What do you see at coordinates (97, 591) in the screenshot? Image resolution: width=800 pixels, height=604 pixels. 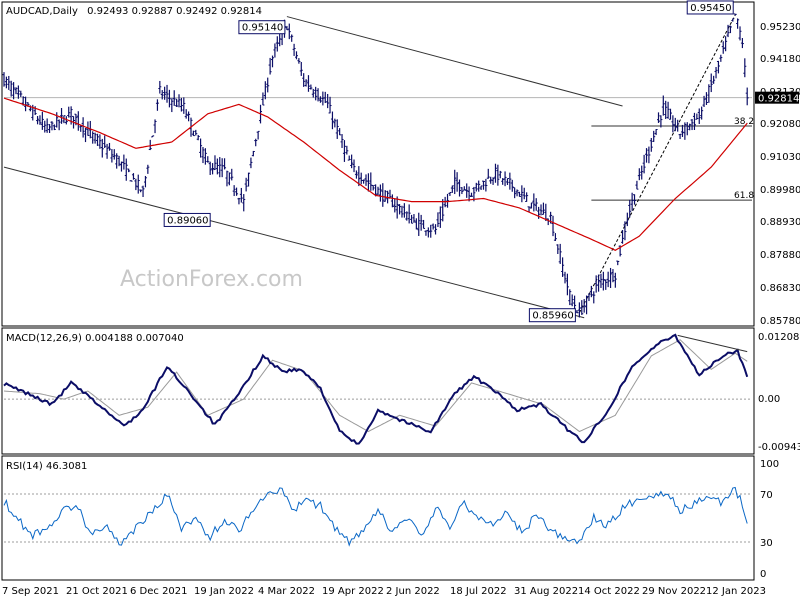 I see `x-tick-label: 21 Oct 2021` at bounding box center [97, 591].